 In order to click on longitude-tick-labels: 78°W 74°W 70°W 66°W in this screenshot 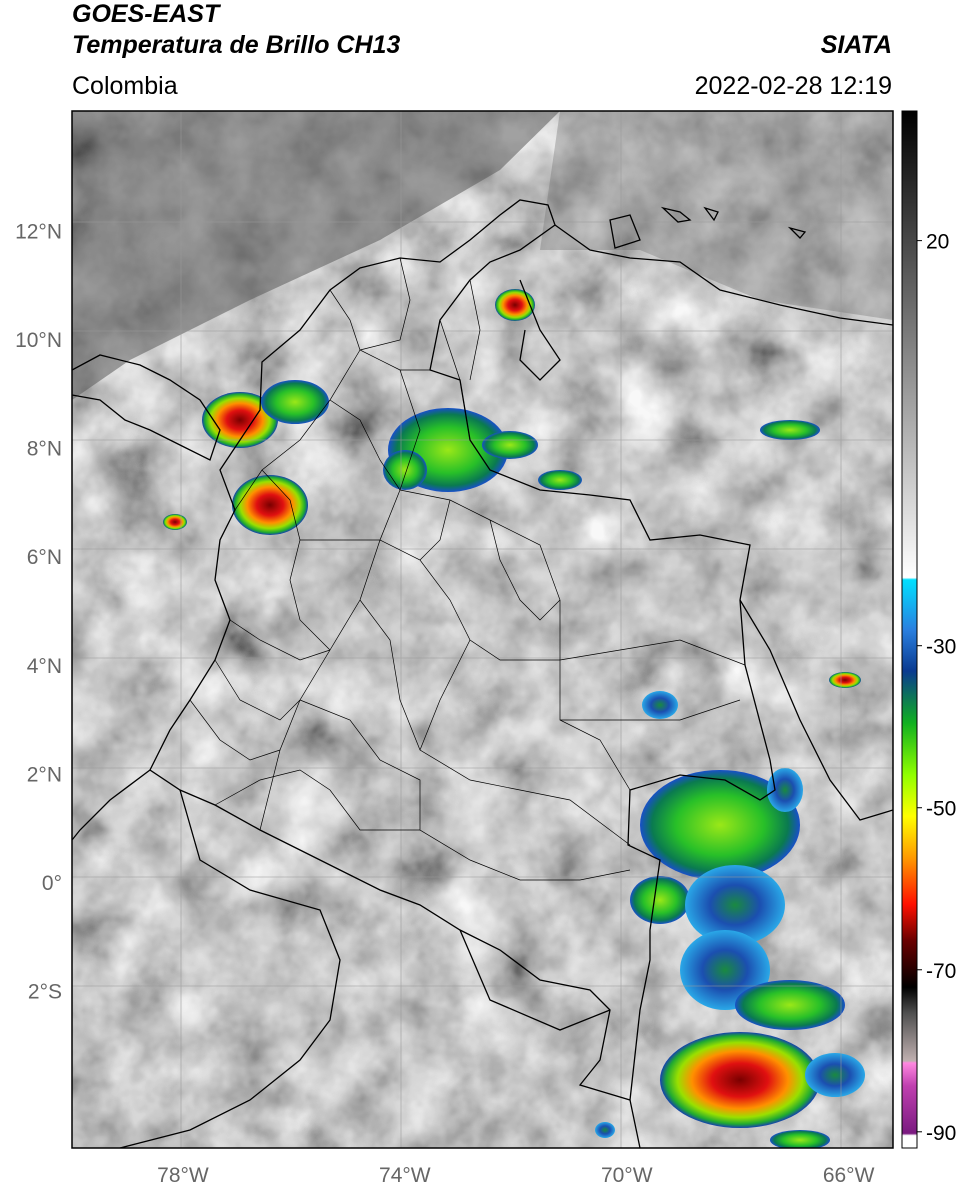, I will do `click(515, 1175)`.